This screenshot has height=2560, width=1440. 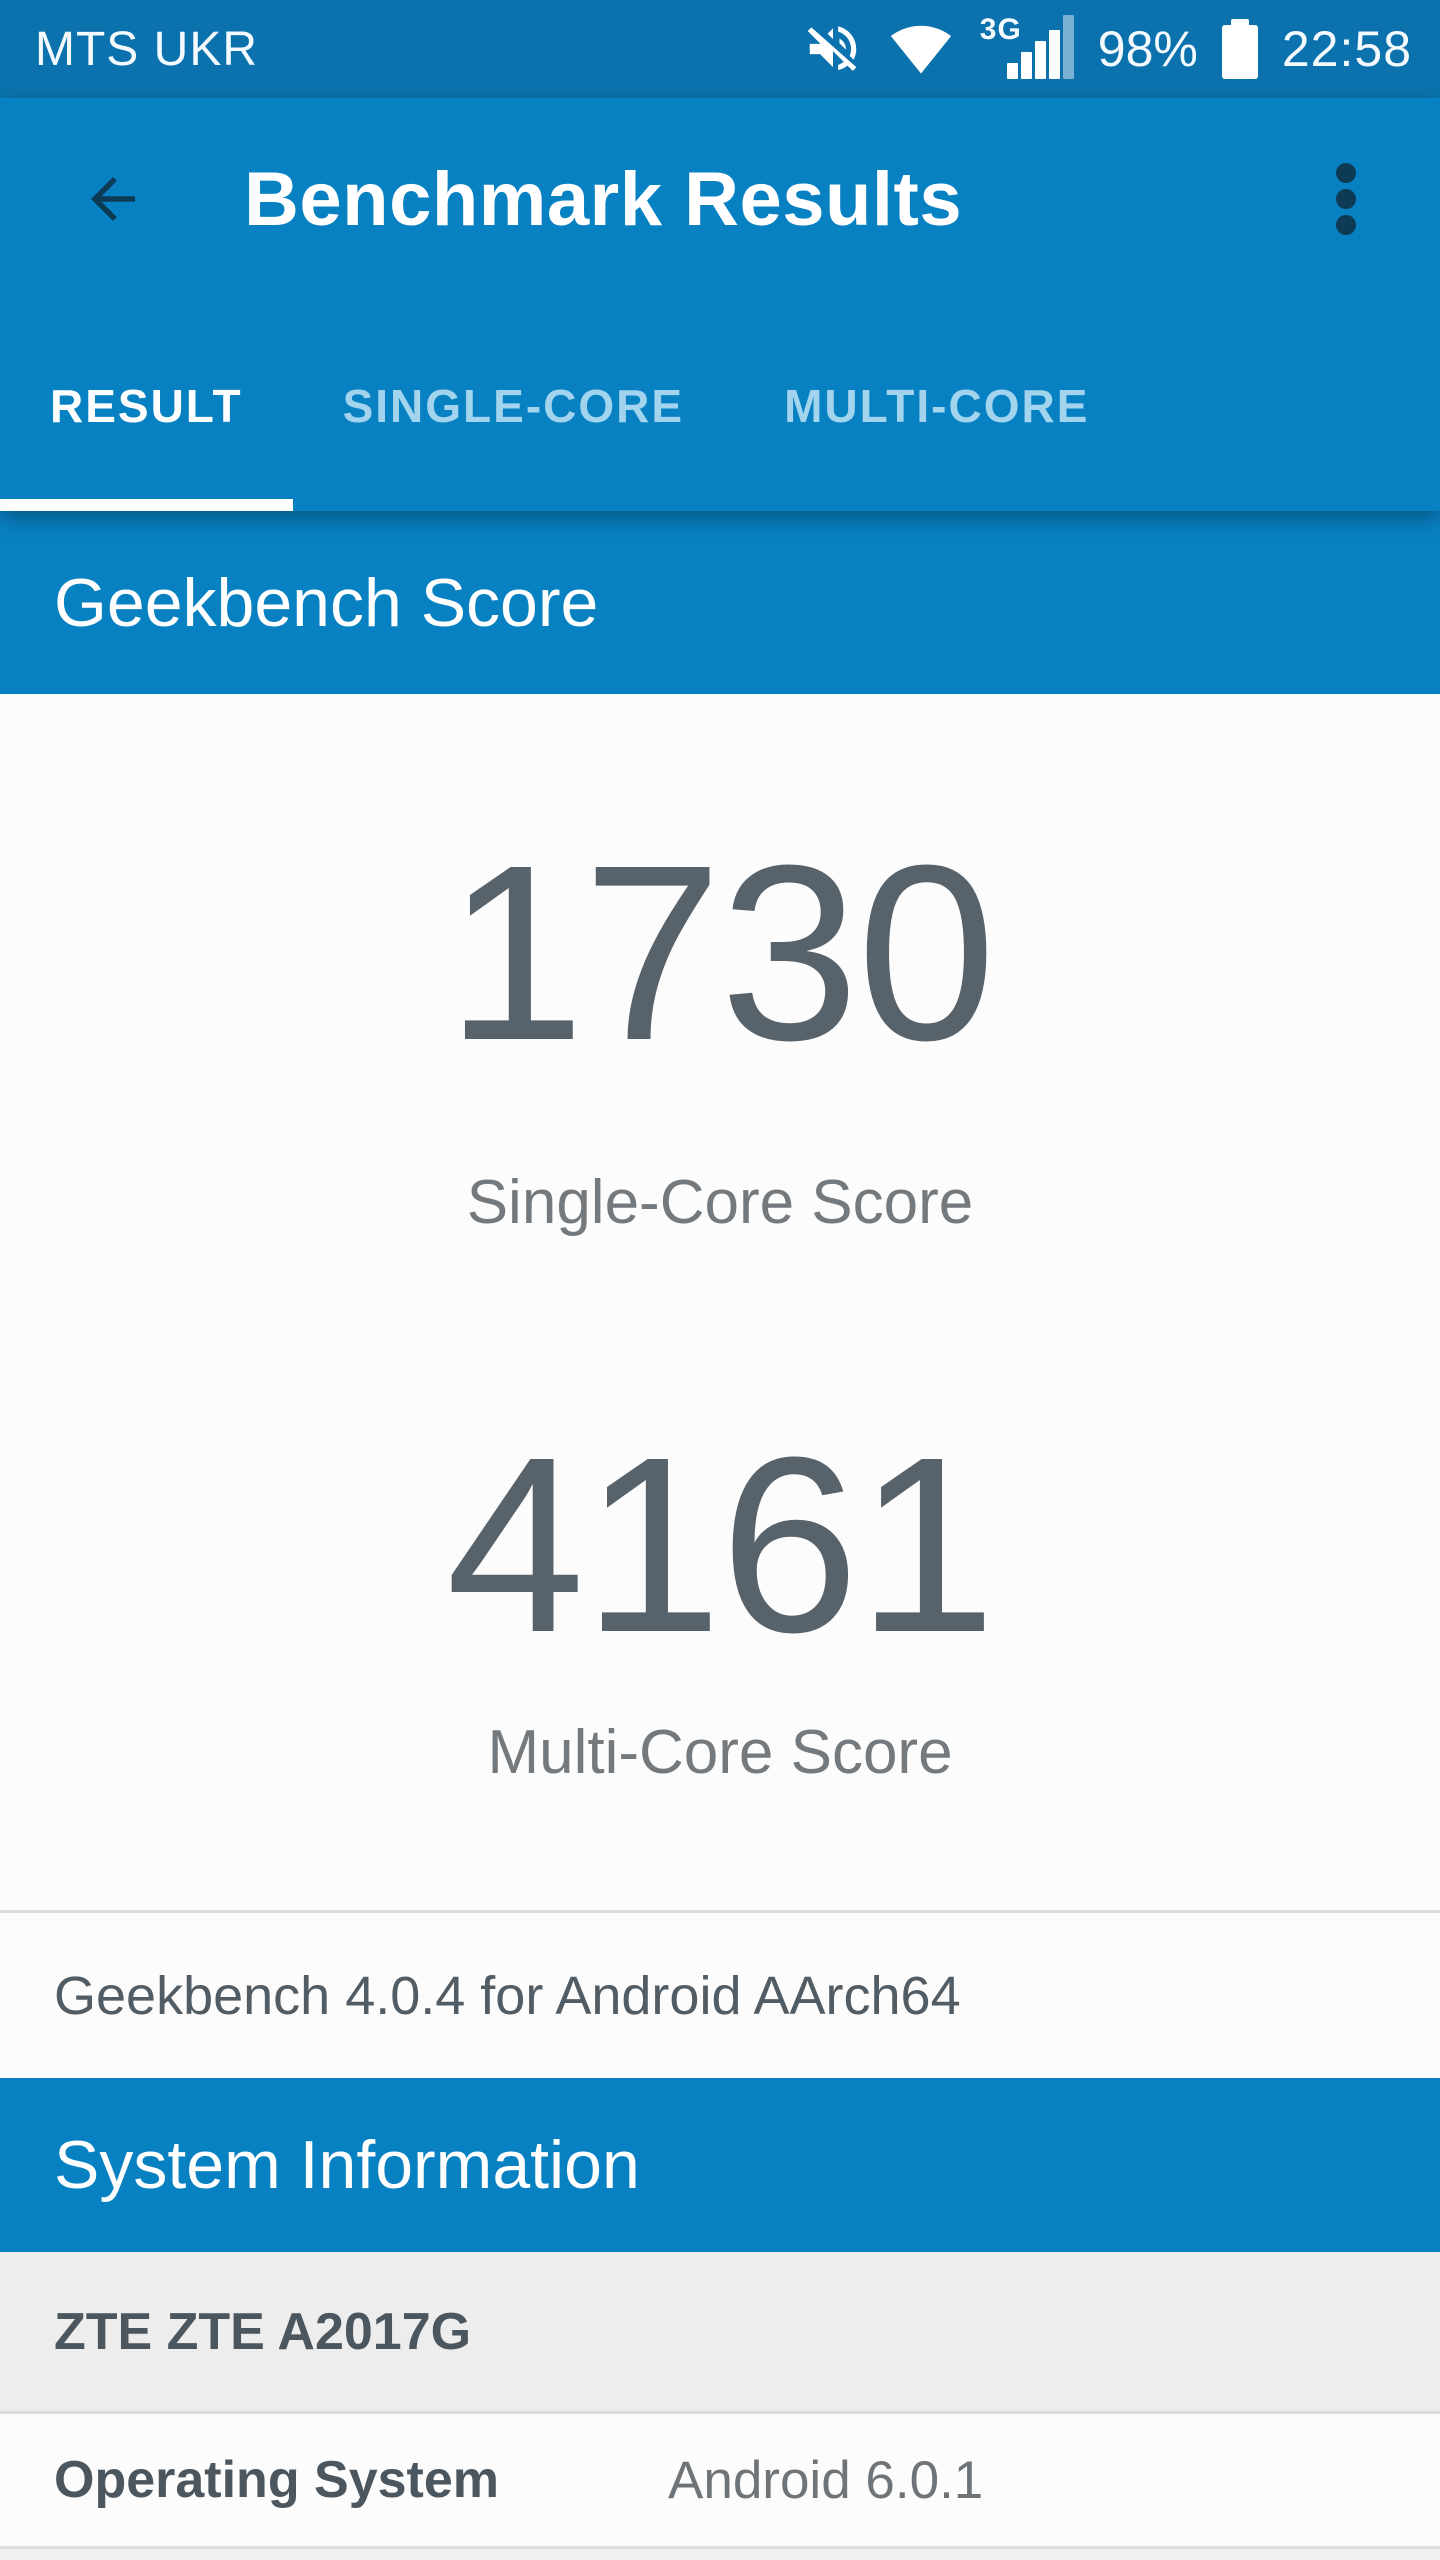 I want to click on section-header-system-information: System Information, so click(x=720, y=2165).